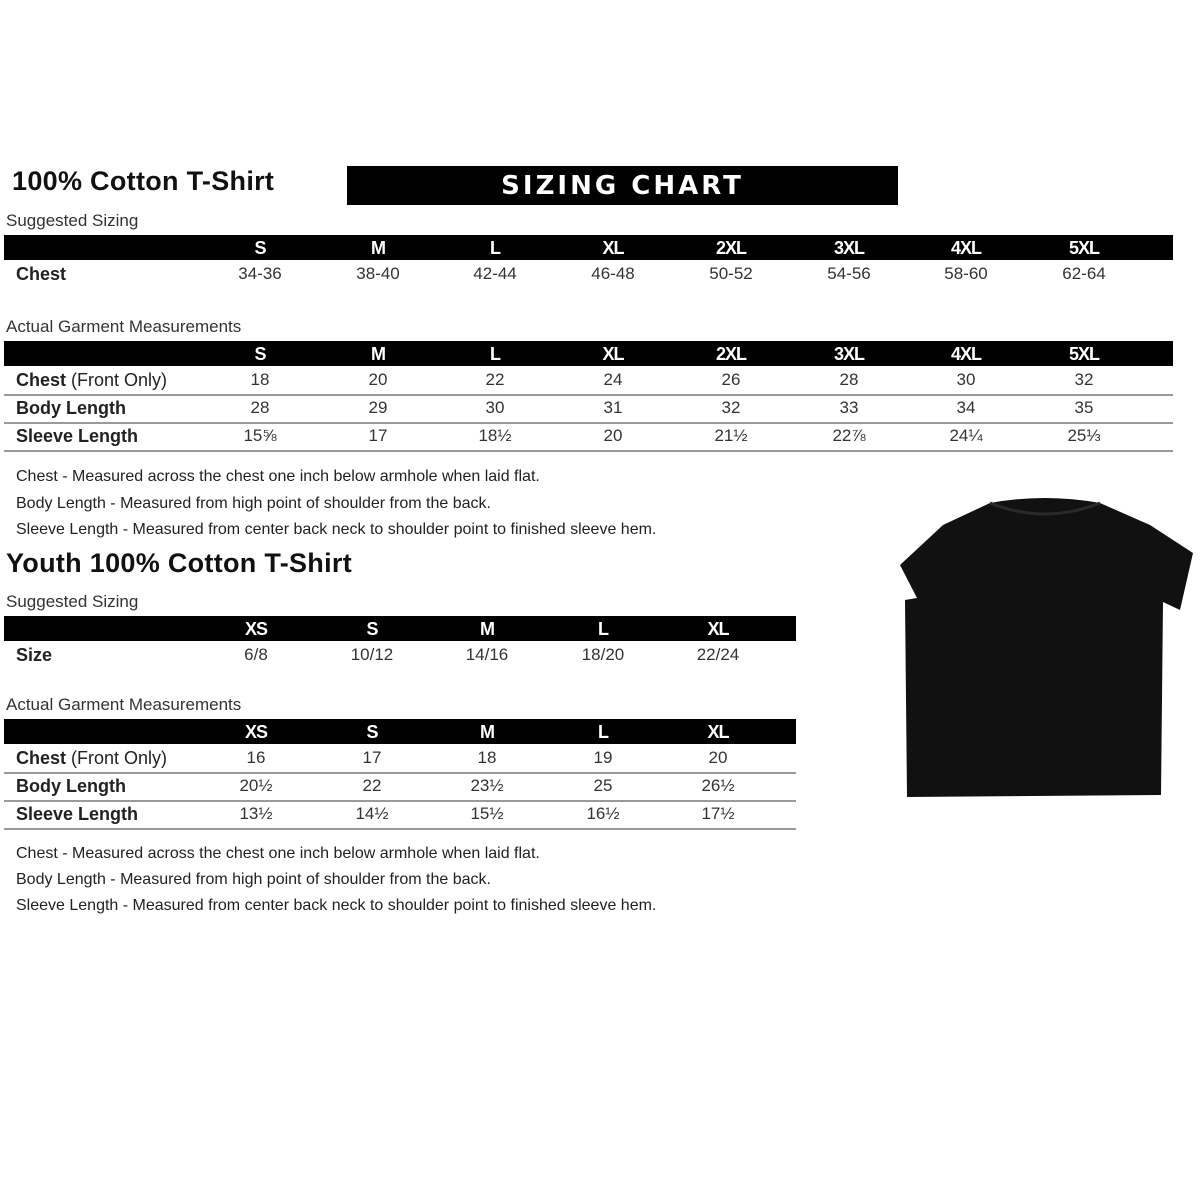 The height and width of the screenshot is (1200, 1200). I want to click on table-row: Chest (Front Only) 18 20 22 24 26 28 30 32, so click(588, 381).